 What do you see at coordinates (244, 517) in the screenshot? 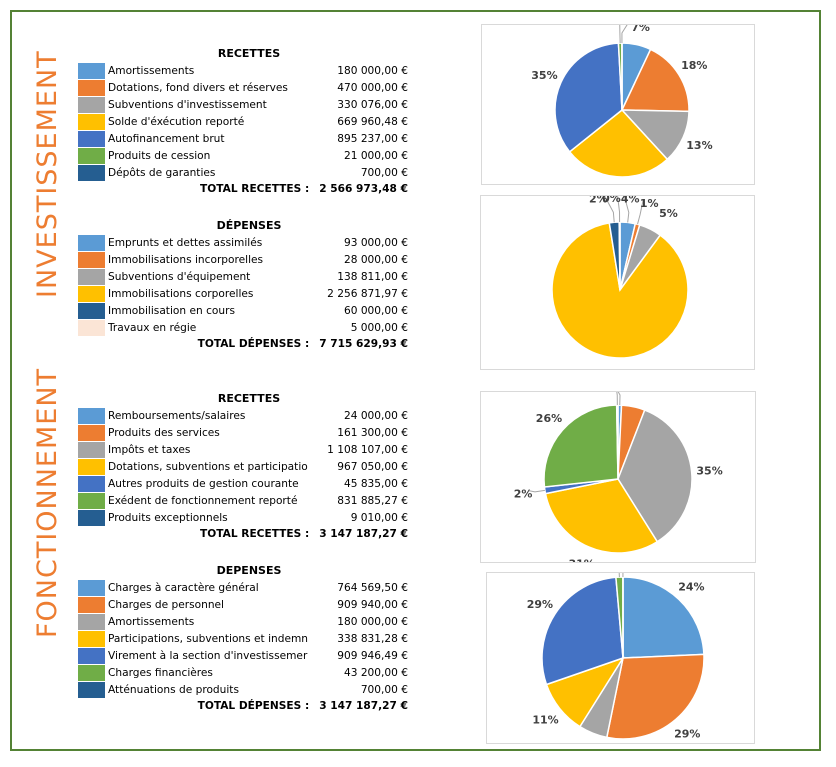
I see `table-row: Produits exceptionnels 9 010,00 €` at bounding box center [244, 517].